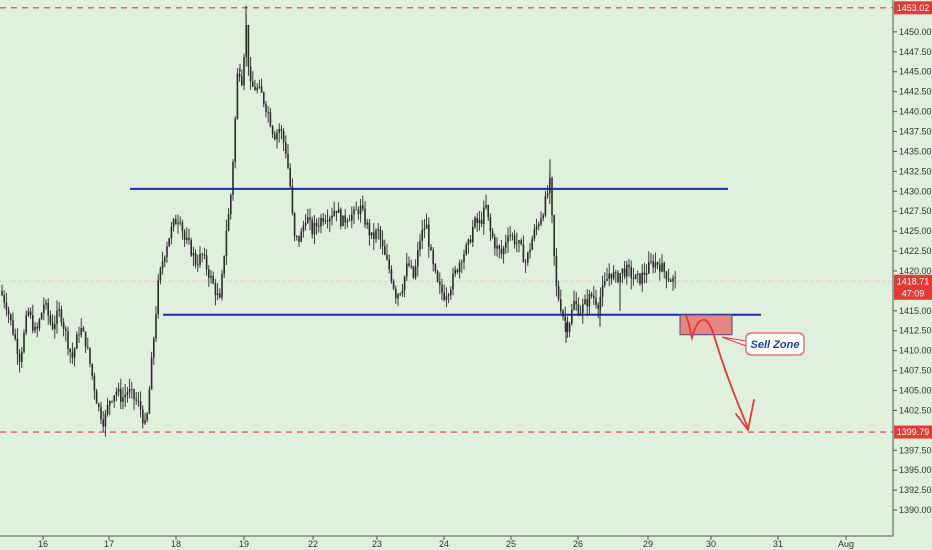 Image resolution: width=932 pixels, height=550 pixels. What do you see at coordinates (913, 281) in the screenshot?
I see `price-tag-label-current-price: 1418.71` at bounding box center [913, 281].